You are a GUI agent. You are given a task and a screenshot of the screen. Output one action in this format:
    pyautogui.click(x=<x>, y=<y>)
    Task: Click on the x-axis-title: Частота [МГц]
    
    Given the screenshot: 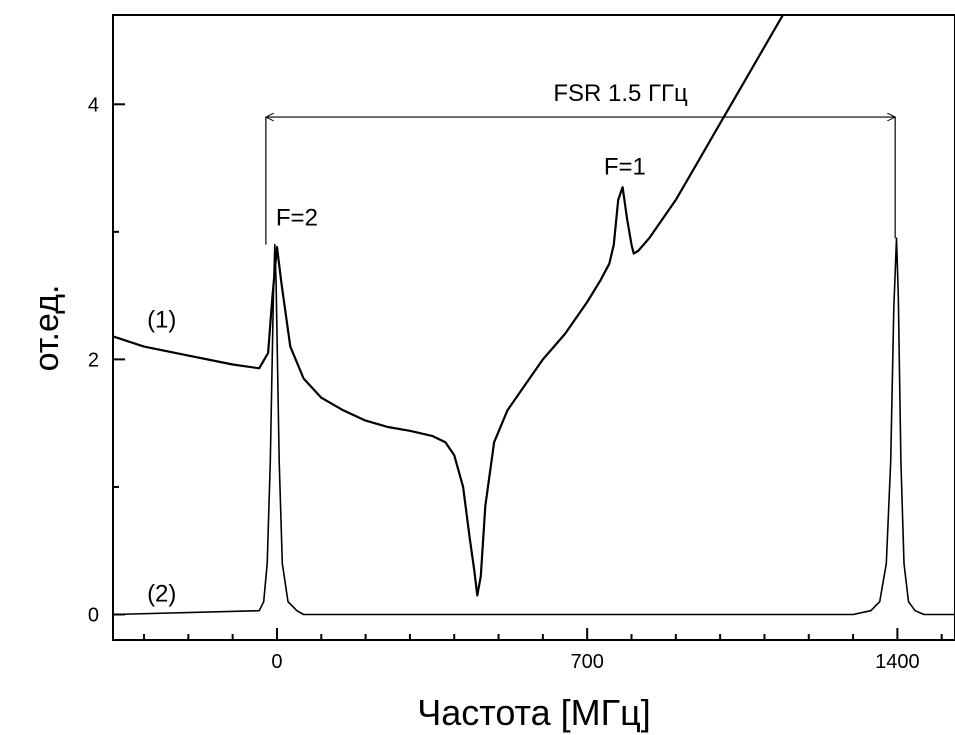 What is the action you would take?
    pyautogui.click(x=534, y=712)
    